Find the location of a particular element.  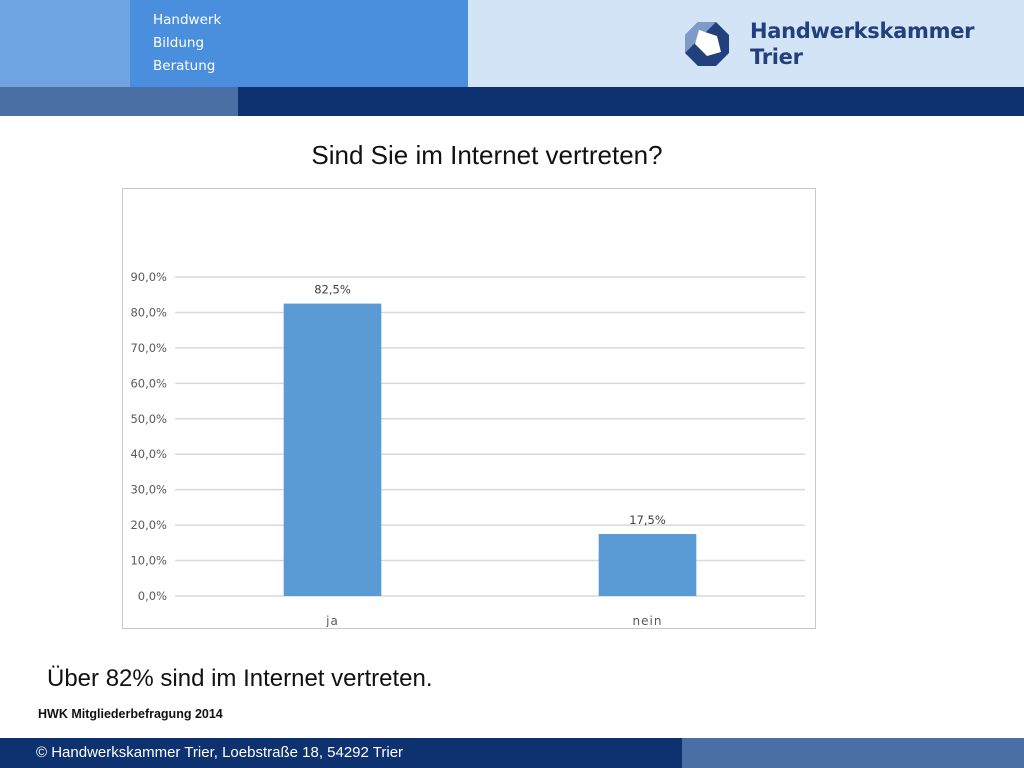

x-tick-label: nein is located at coordinates (648, 620).